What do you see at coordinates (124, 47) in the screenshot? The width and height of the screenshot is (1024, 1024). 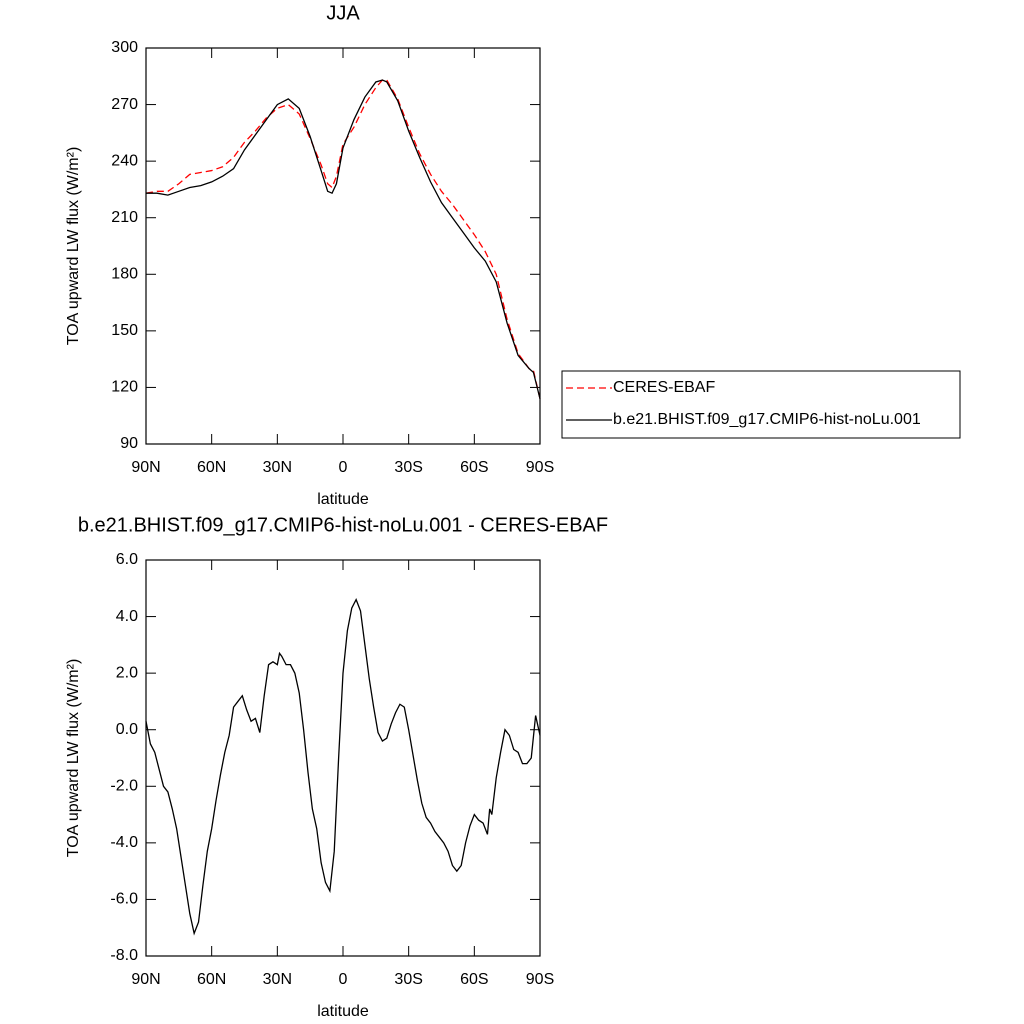 I see `y-tick-label: 300` at bounding box center [124, 47].